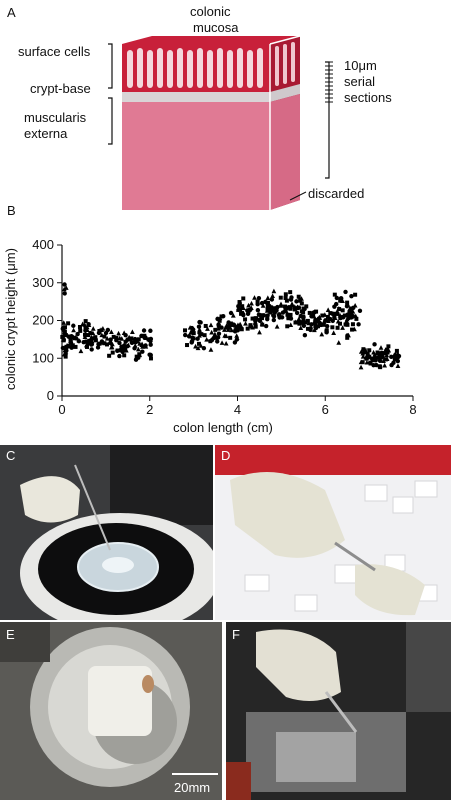 This screenshot has height=800, width=451. I want to click on panel-b-letter: B, so click(11, 210).